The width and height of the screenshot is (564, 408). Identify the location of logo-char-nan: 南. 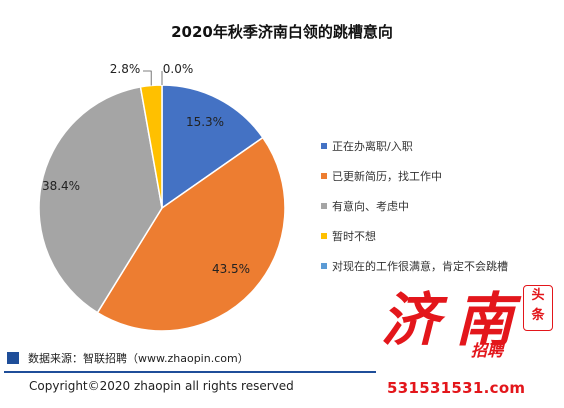
(484, 320).